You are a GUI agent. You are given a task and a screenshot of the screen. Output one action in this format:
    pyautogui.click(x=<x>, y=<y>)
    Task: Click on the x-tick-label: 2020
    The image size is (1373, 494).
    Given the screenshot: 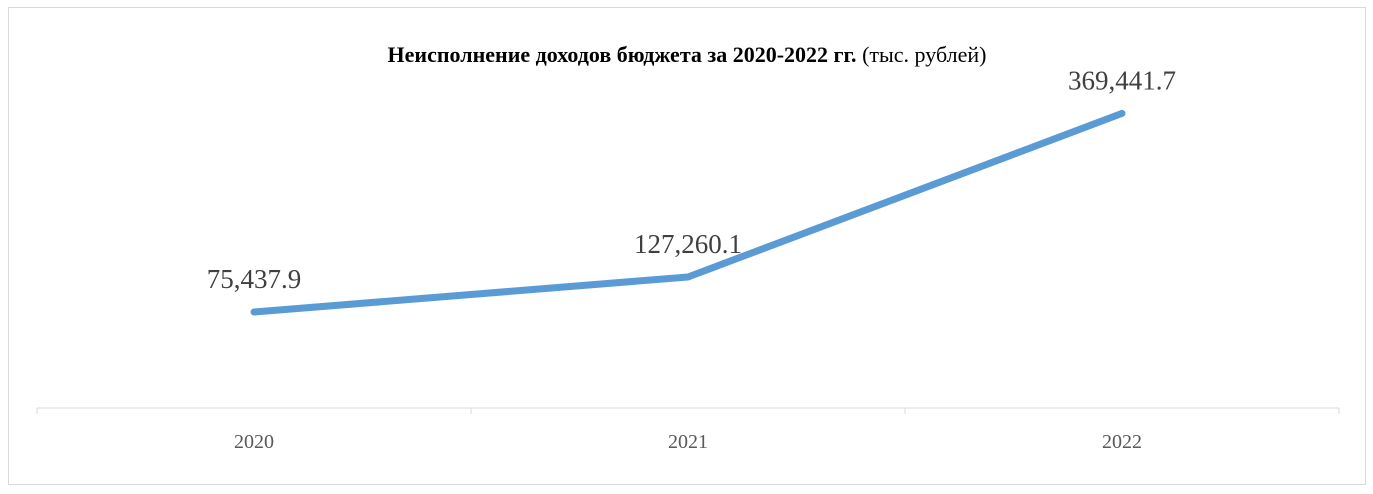 What is the action you would take?
    pyautogui.click(x=254, y=442)
    